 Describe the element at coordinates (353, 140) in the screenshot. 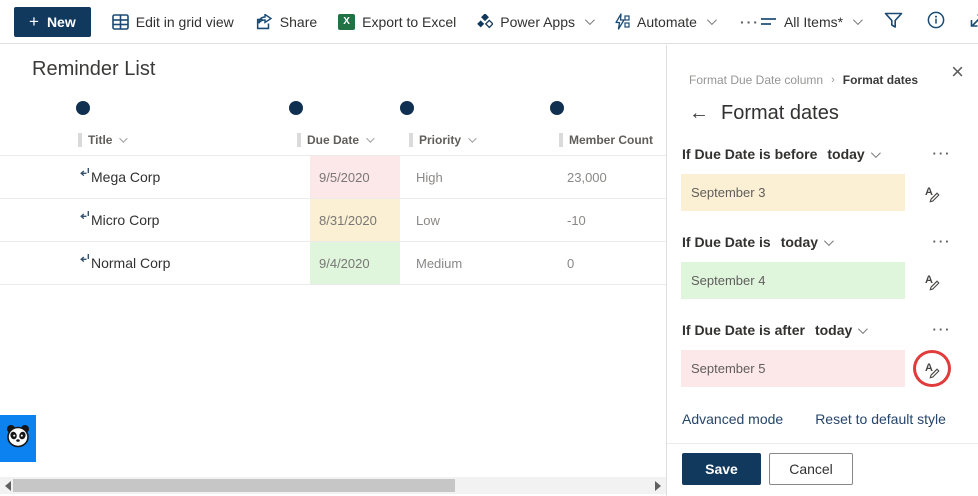

I see `column-header-due-date: Due Date` at that location.